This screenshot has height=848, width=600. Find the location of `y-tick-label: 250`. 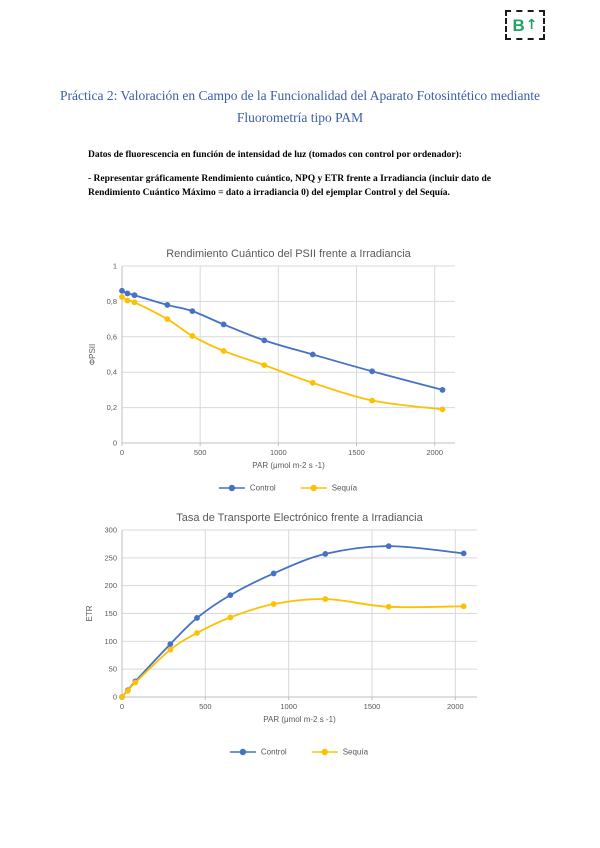

y-tick-label: 250 is located at coordinates (110, 557).